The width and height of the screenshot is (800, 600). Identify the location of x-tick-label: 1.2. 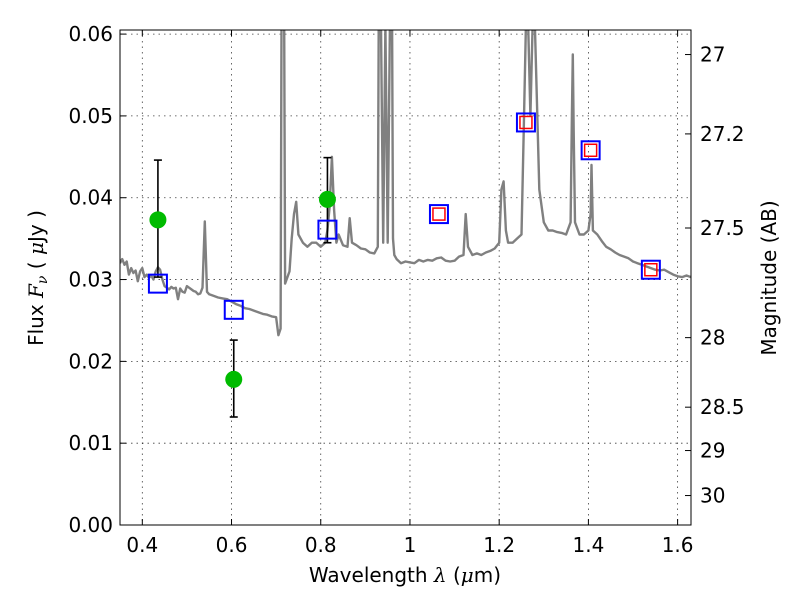
(499, 545).